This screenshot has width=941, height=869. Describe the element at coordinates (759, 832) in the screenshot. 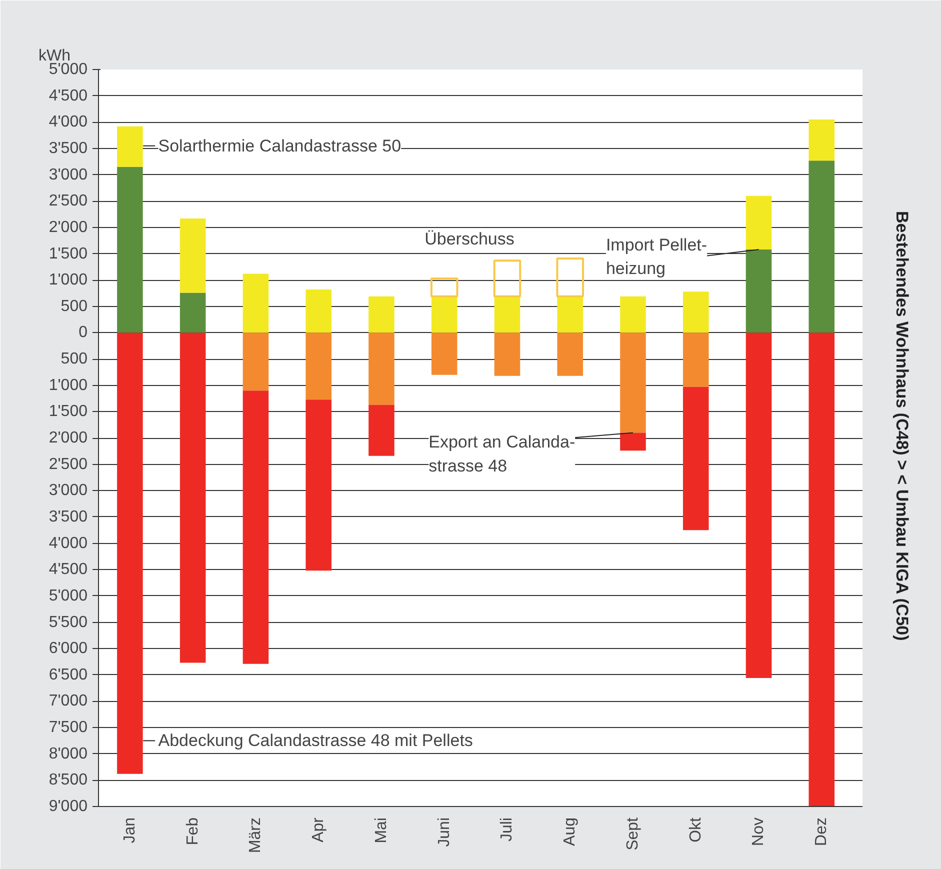

I see `x-tick-label: Nov` at that location.